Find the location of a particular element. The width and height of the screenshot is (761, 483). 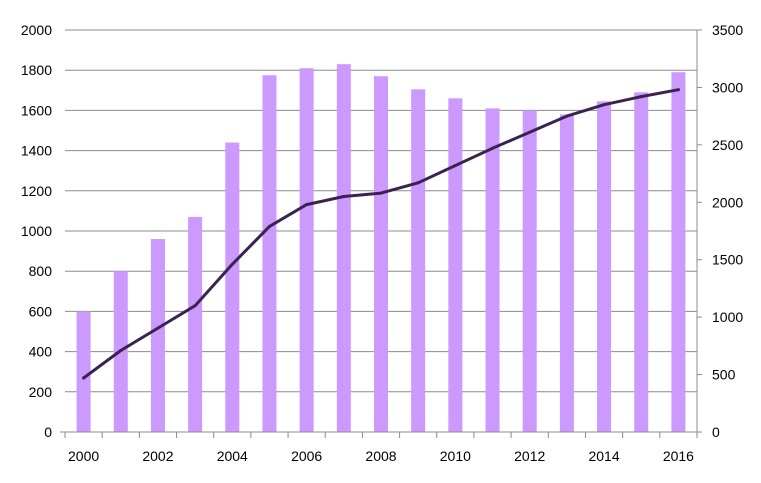

y-tick-label: 400 is located at coordinates (41, 352).